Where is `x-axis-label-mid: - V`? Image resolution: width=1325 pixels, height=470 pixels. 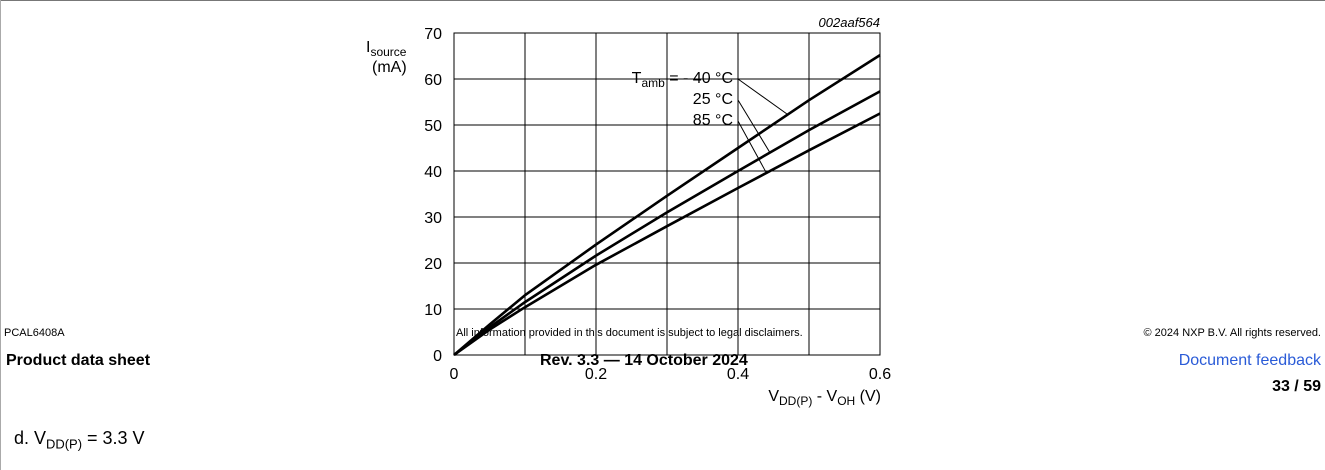
x-axis-label-mid: - V is located at coordinates (824, 396).